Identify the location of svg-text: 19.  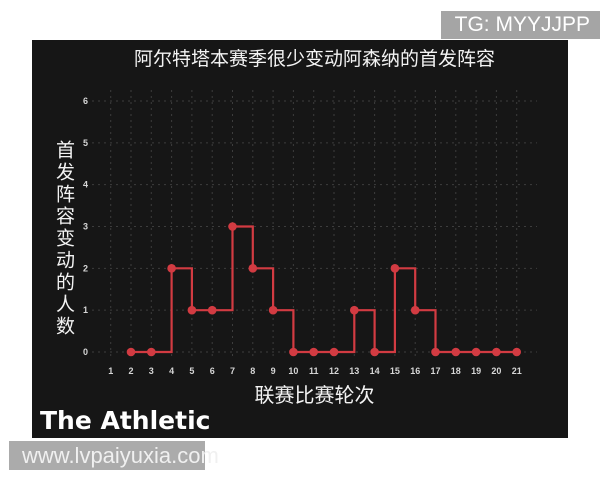
(476, 371).